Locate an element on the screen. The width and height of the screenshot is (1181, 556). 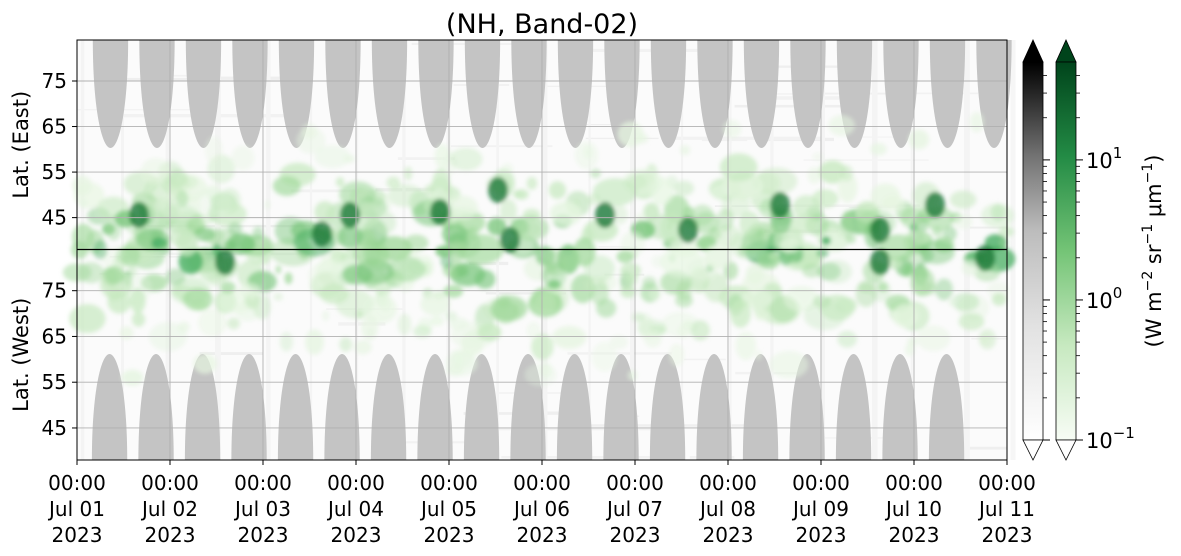
colorbar-greys-extend-min is located at coordinates (1033, 450).